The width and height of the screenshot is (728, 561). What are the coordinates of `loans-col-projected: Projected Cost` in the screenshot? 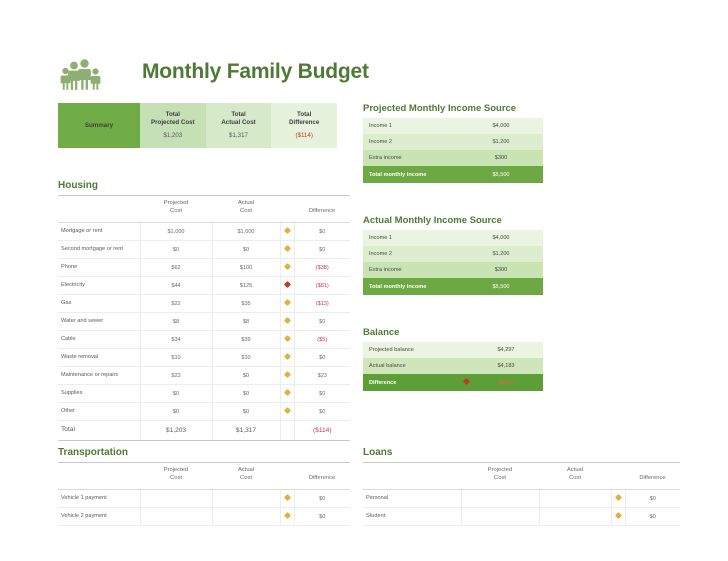 It's located at (500, 476).